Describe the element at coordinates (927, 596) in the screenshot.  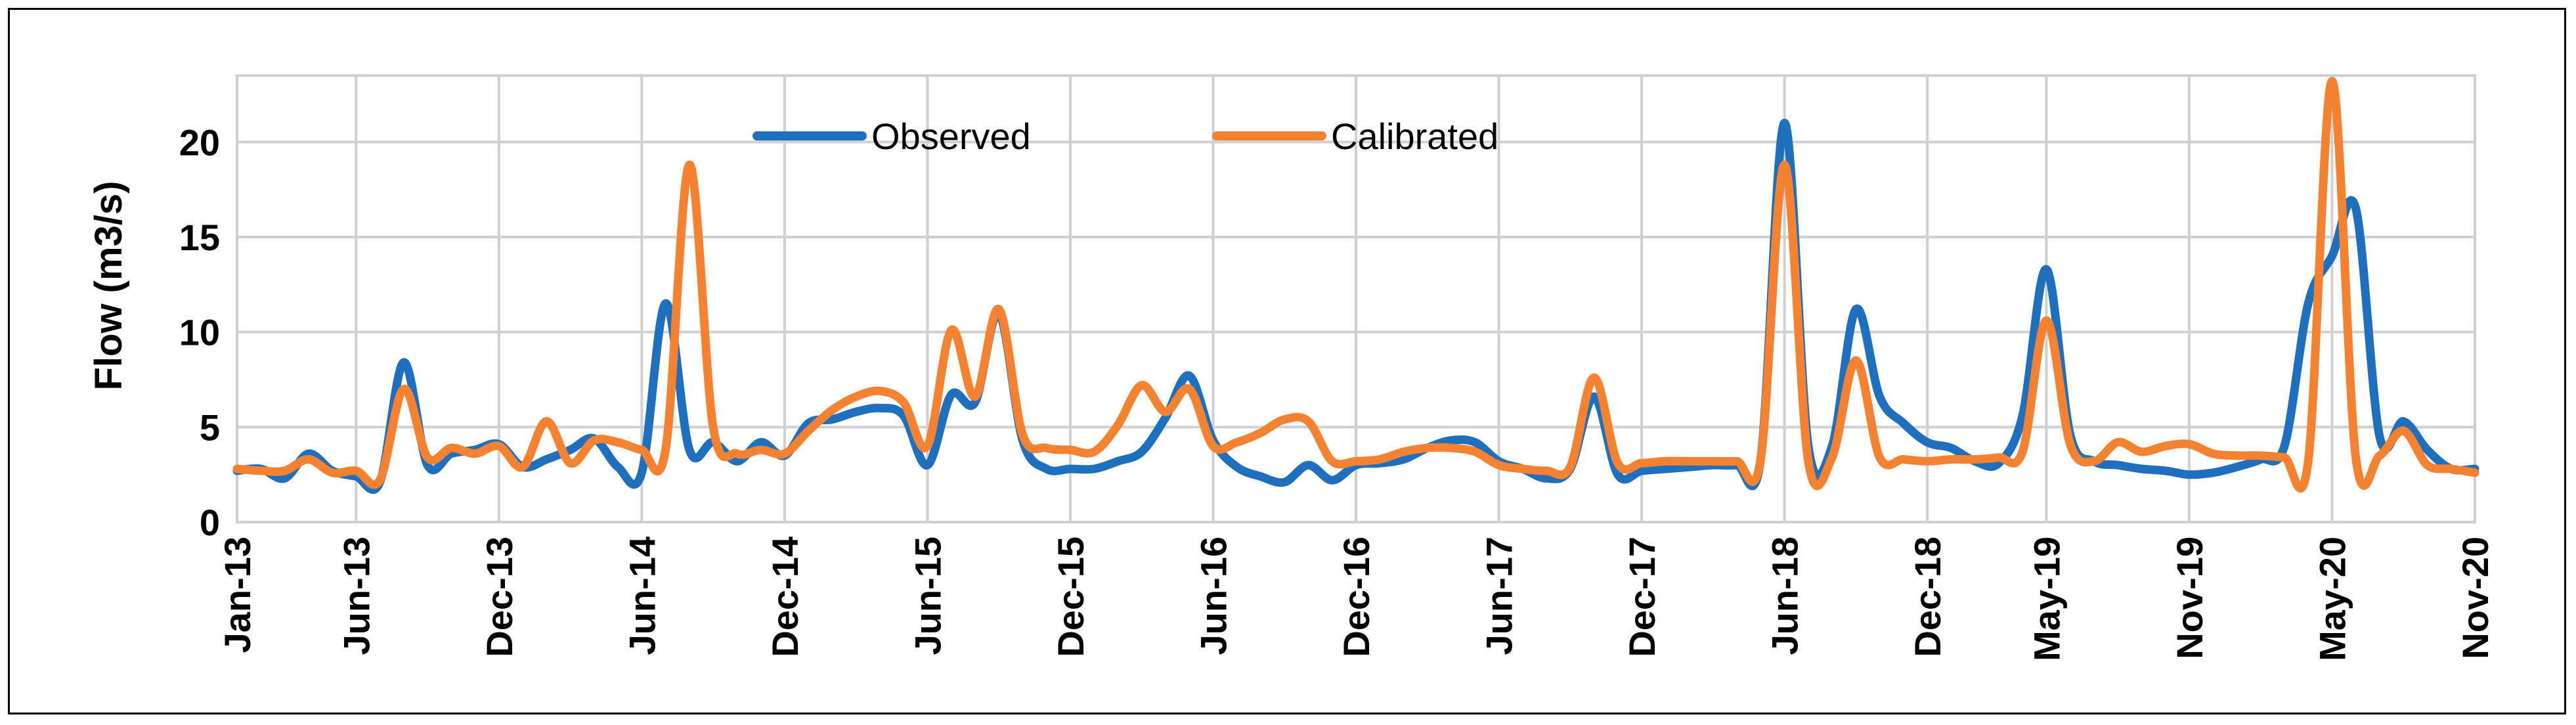
I see `x-tick-label: Jun-15` at that location.